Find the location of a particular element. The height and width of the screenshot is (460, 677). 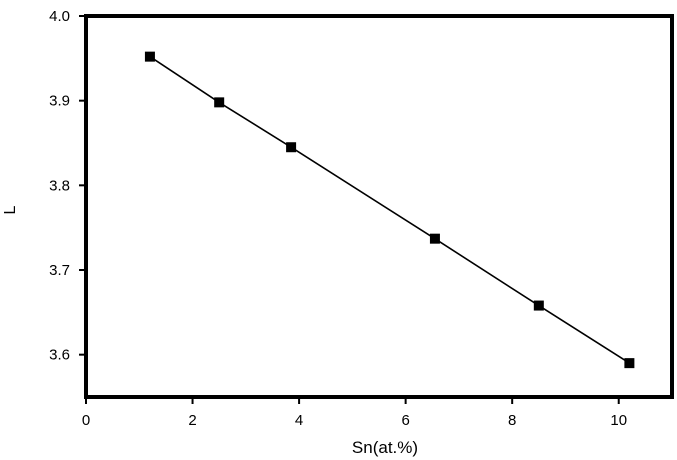

y-tick-label: 3.7 is located at coordinates (59, 270).